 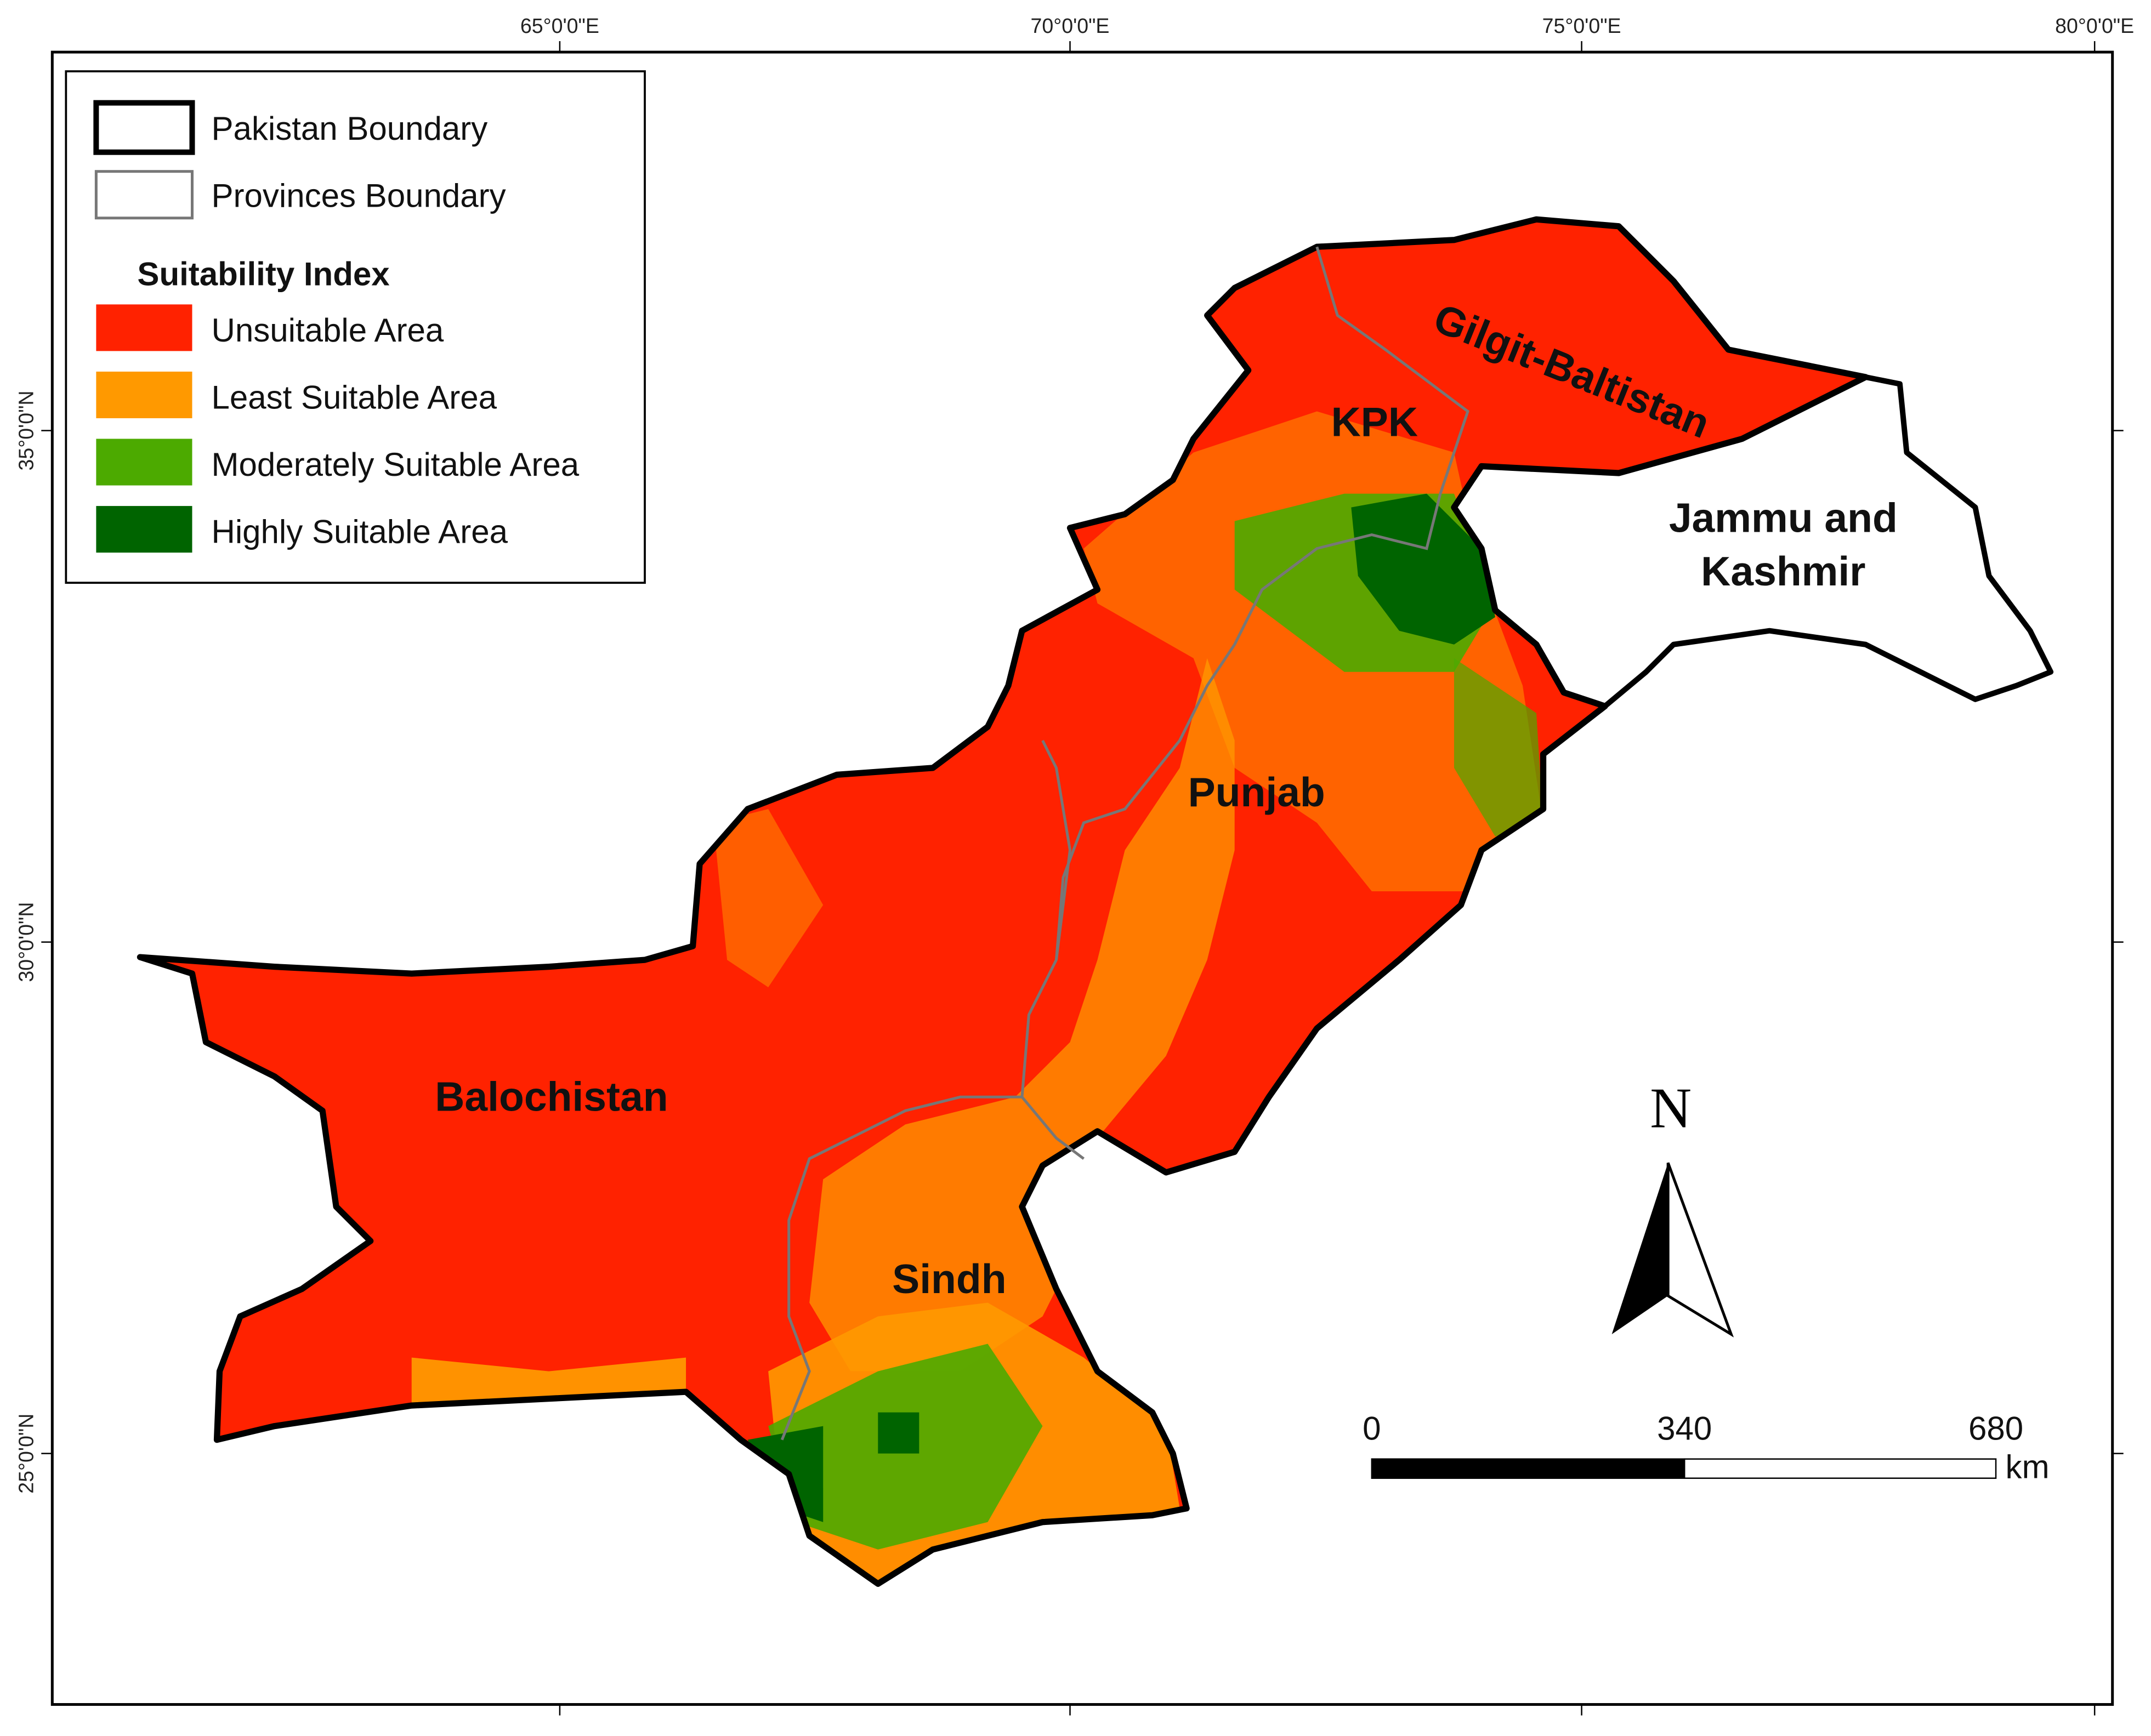 I want to click on longitude-label: 65°0'0"E, so click(x=559, y=25).